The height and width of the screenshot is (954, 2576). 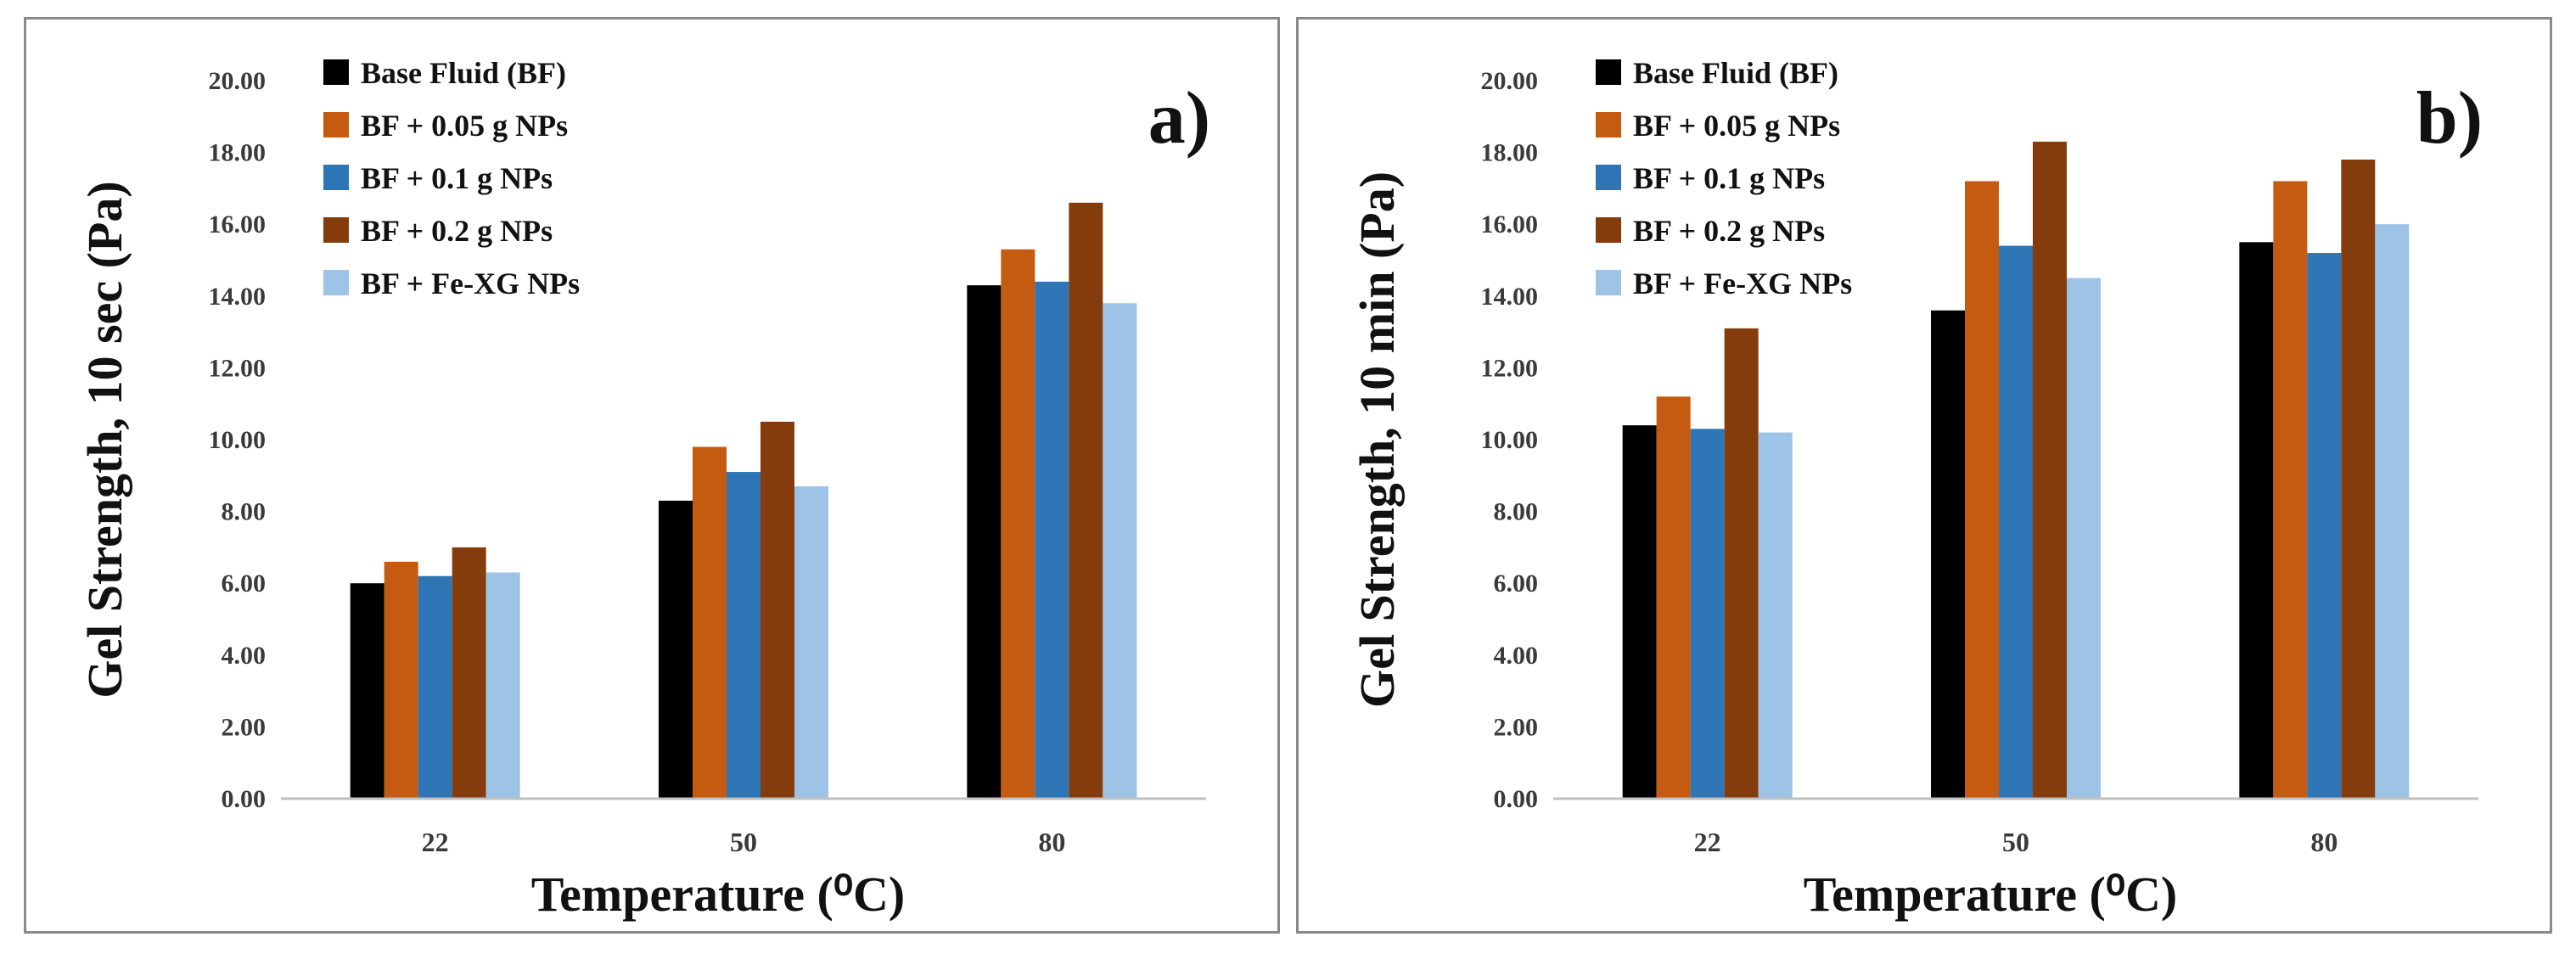 I want to click on y-axis-title: Gel Strength, 10 min (Pa), so click(x=1377, y=439).